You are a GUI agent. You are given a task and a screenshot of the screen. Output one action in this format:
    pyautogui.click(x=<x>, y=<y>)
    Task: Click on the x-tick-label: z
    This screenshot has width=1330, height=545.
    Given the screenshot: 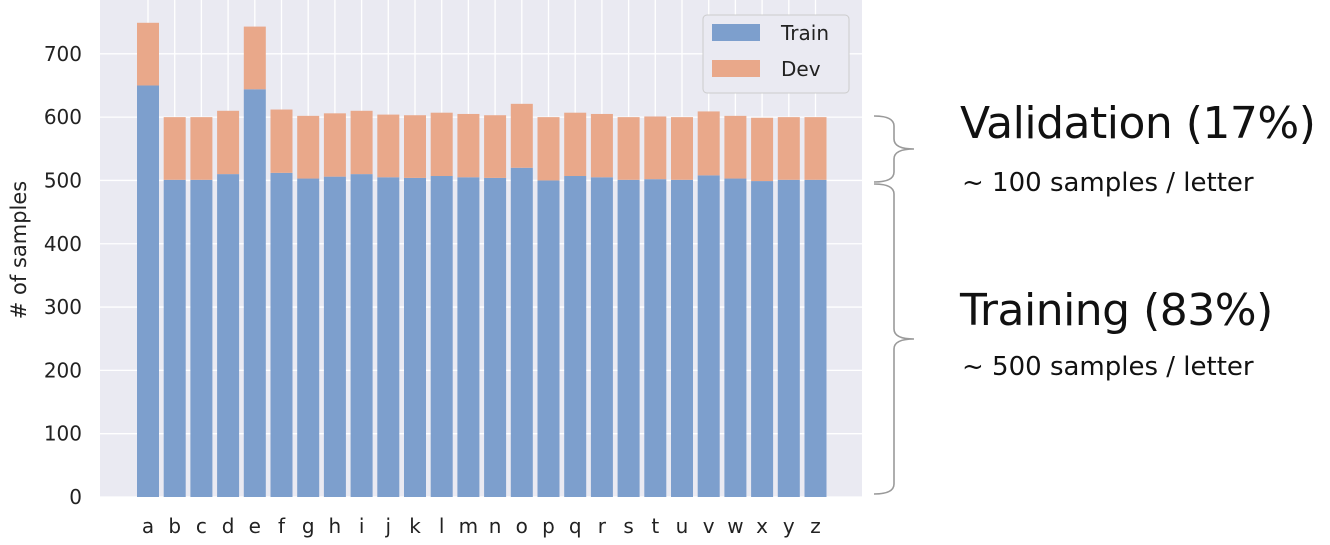 What is the action you would take?
    pyautogui.click(x=815, y=526)
    